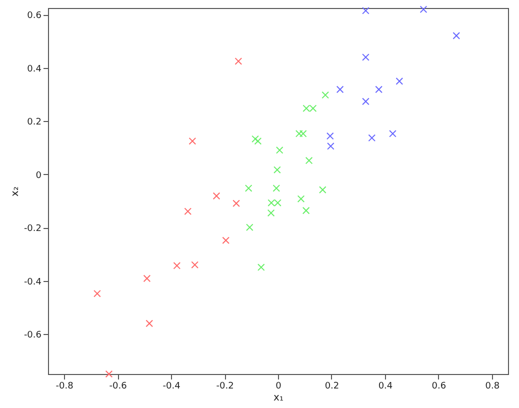 Image resolution: width=519 pixels, height=408 pixels. Describe the element at coordinates (33, 335) in the screenshot. I see `y-tick-label: -0.6` at that location.